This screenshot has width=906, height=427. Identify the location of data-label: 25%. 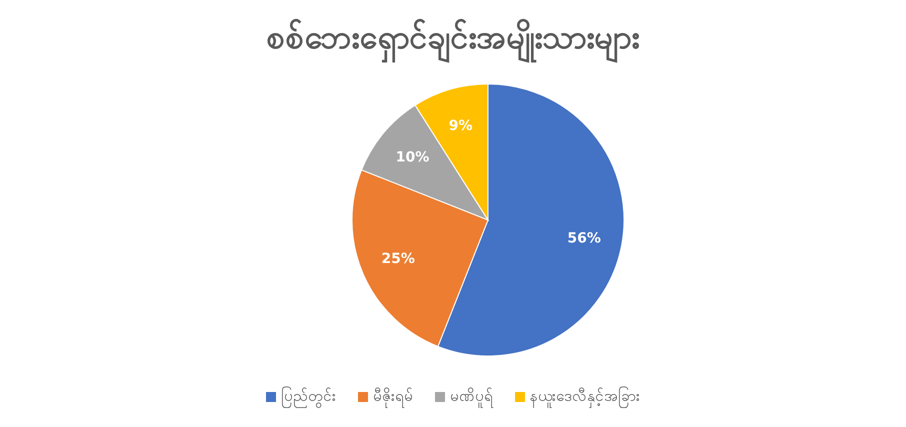
(398, 258).